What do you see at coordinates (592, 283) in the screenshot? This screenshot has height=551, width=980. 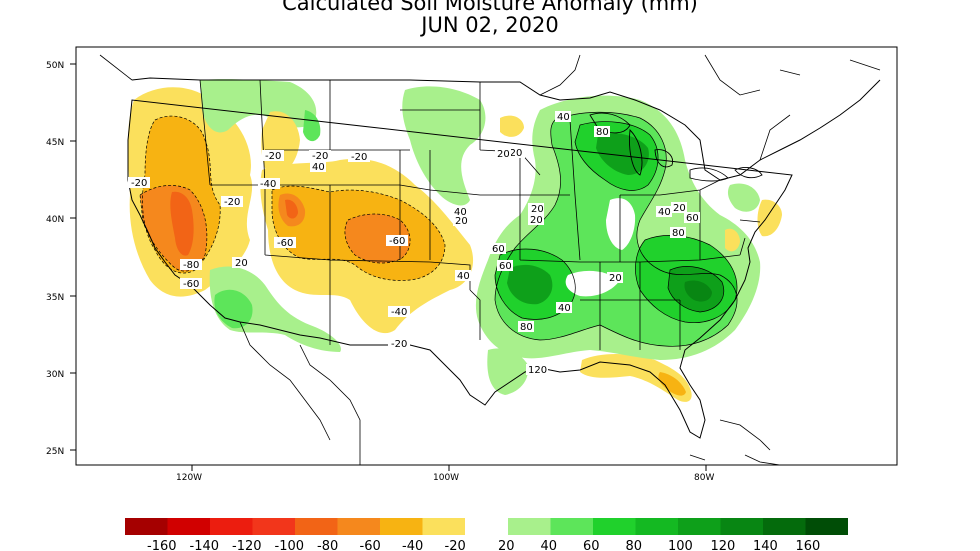 I see `dry-gap-missouri` at bounding box center [592, 283].